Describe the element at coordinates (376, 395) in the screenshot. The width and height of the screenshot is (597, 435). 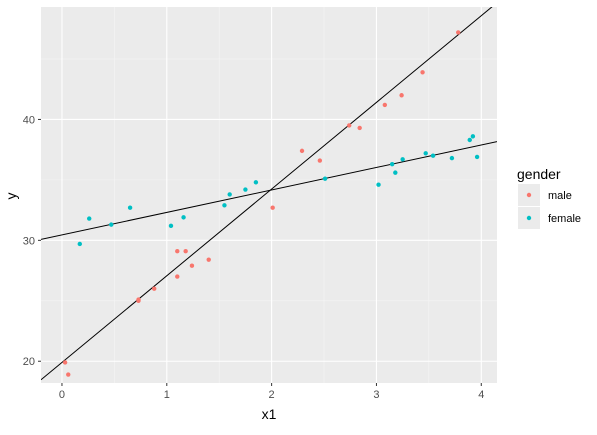
I see `x-tick-label: 3` at that location.